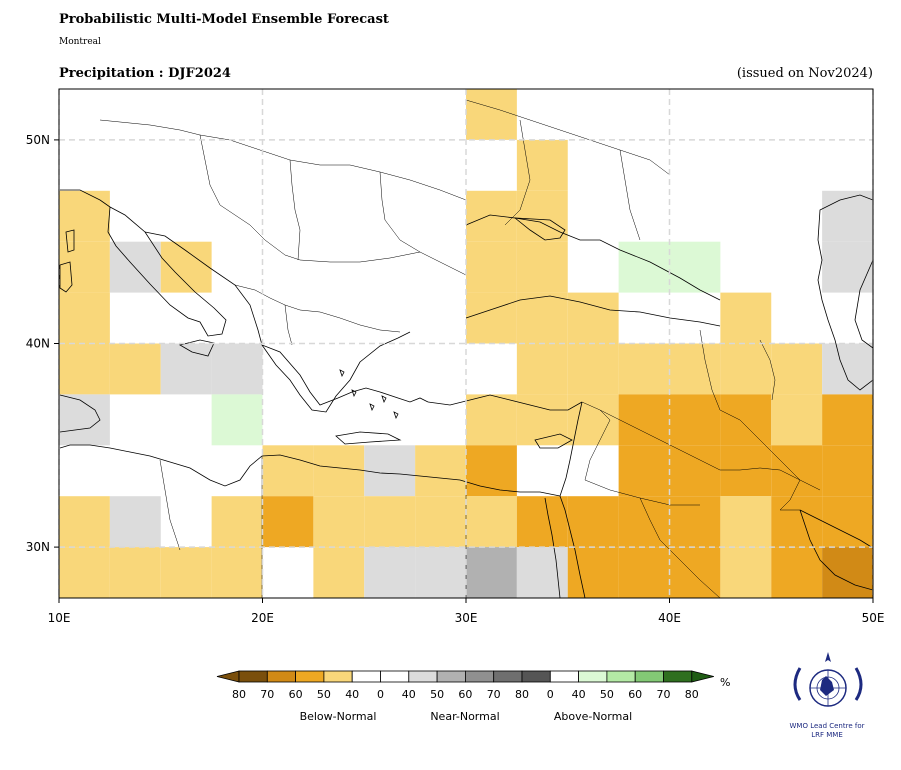  What do you see at coordinates (262, 618) in the screenshot?
I see `lon-tick-label: 20E` at bounding box center [262, 618].